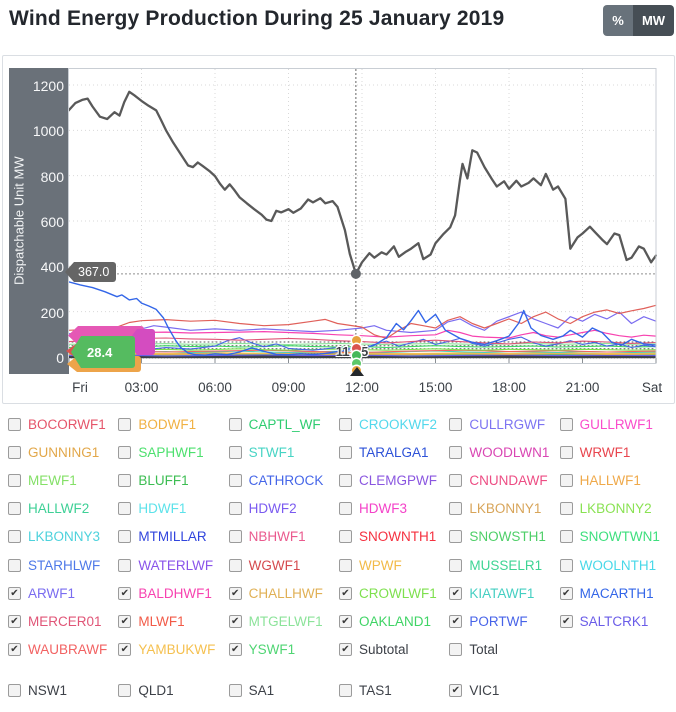 This screenshot has width=676, height=712. What do you see at coordinates (63, 508) in the screenshot?
I see `legend-item-HALLWF2: HALLWF2` at bounding box center [63, 508].